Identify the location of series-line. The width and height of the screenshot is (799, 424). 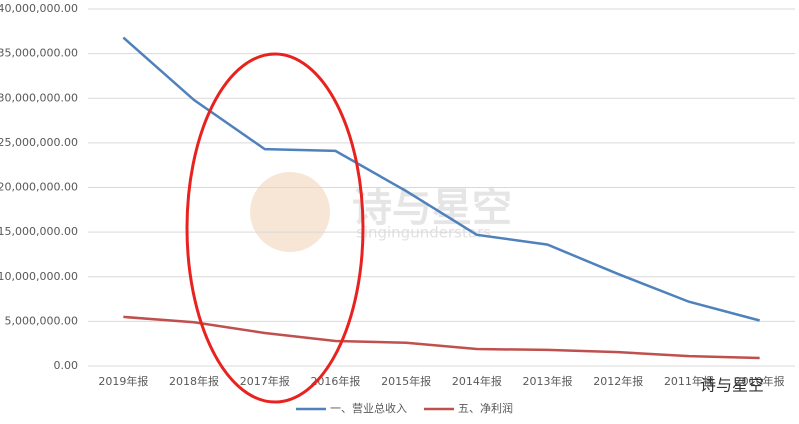
(441, 337).